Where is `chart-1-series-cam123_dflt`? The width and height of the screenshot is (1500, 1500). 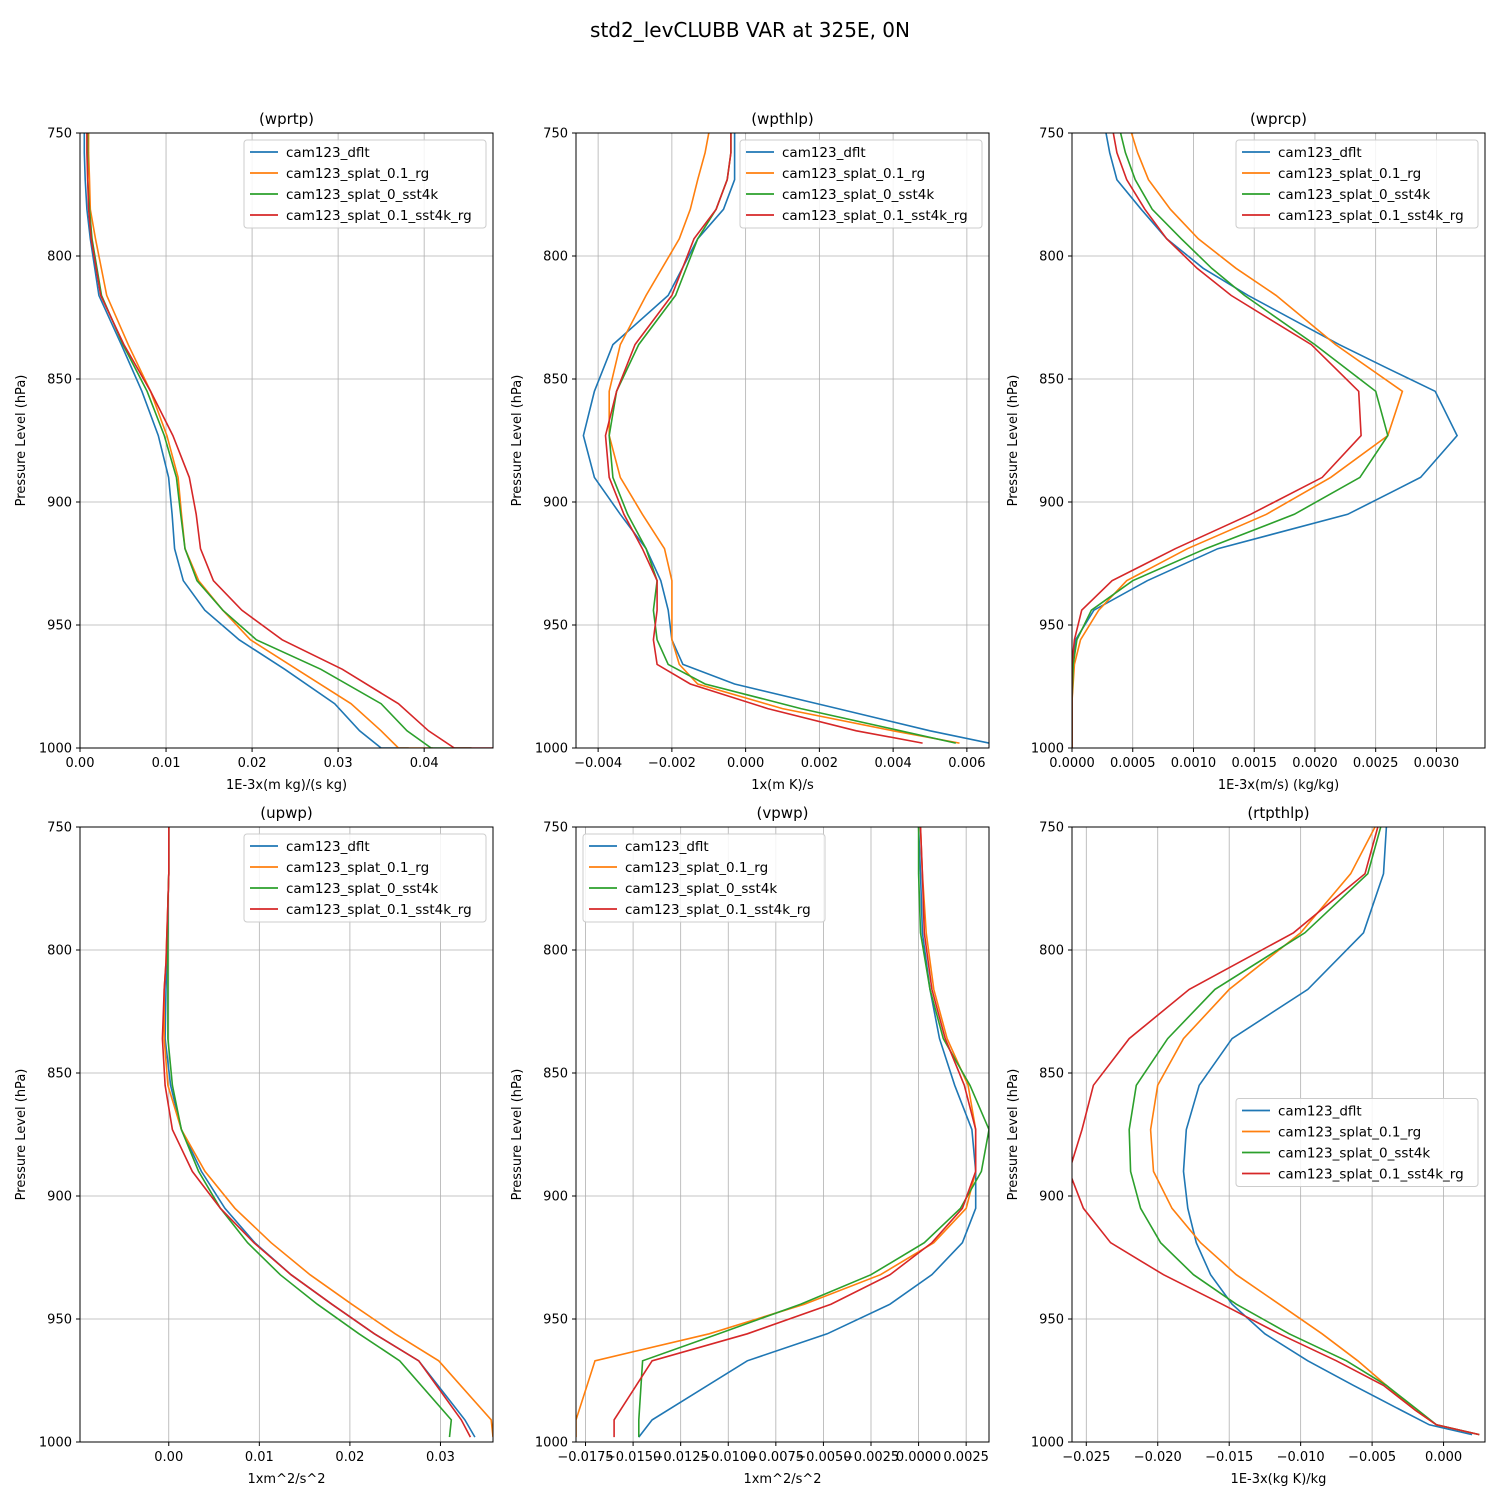 chart-1-series-cam123_dflt is located at coordinates (246, 440).